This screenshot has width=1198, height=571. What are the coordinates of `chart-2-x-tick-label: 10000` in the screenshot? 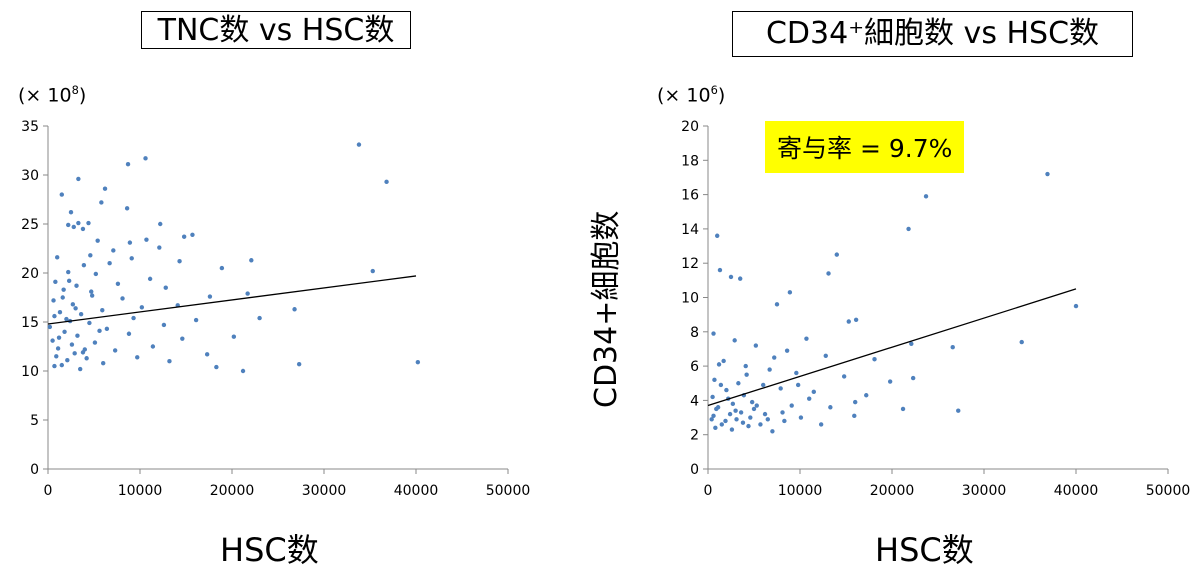 It's located at (800, 491).